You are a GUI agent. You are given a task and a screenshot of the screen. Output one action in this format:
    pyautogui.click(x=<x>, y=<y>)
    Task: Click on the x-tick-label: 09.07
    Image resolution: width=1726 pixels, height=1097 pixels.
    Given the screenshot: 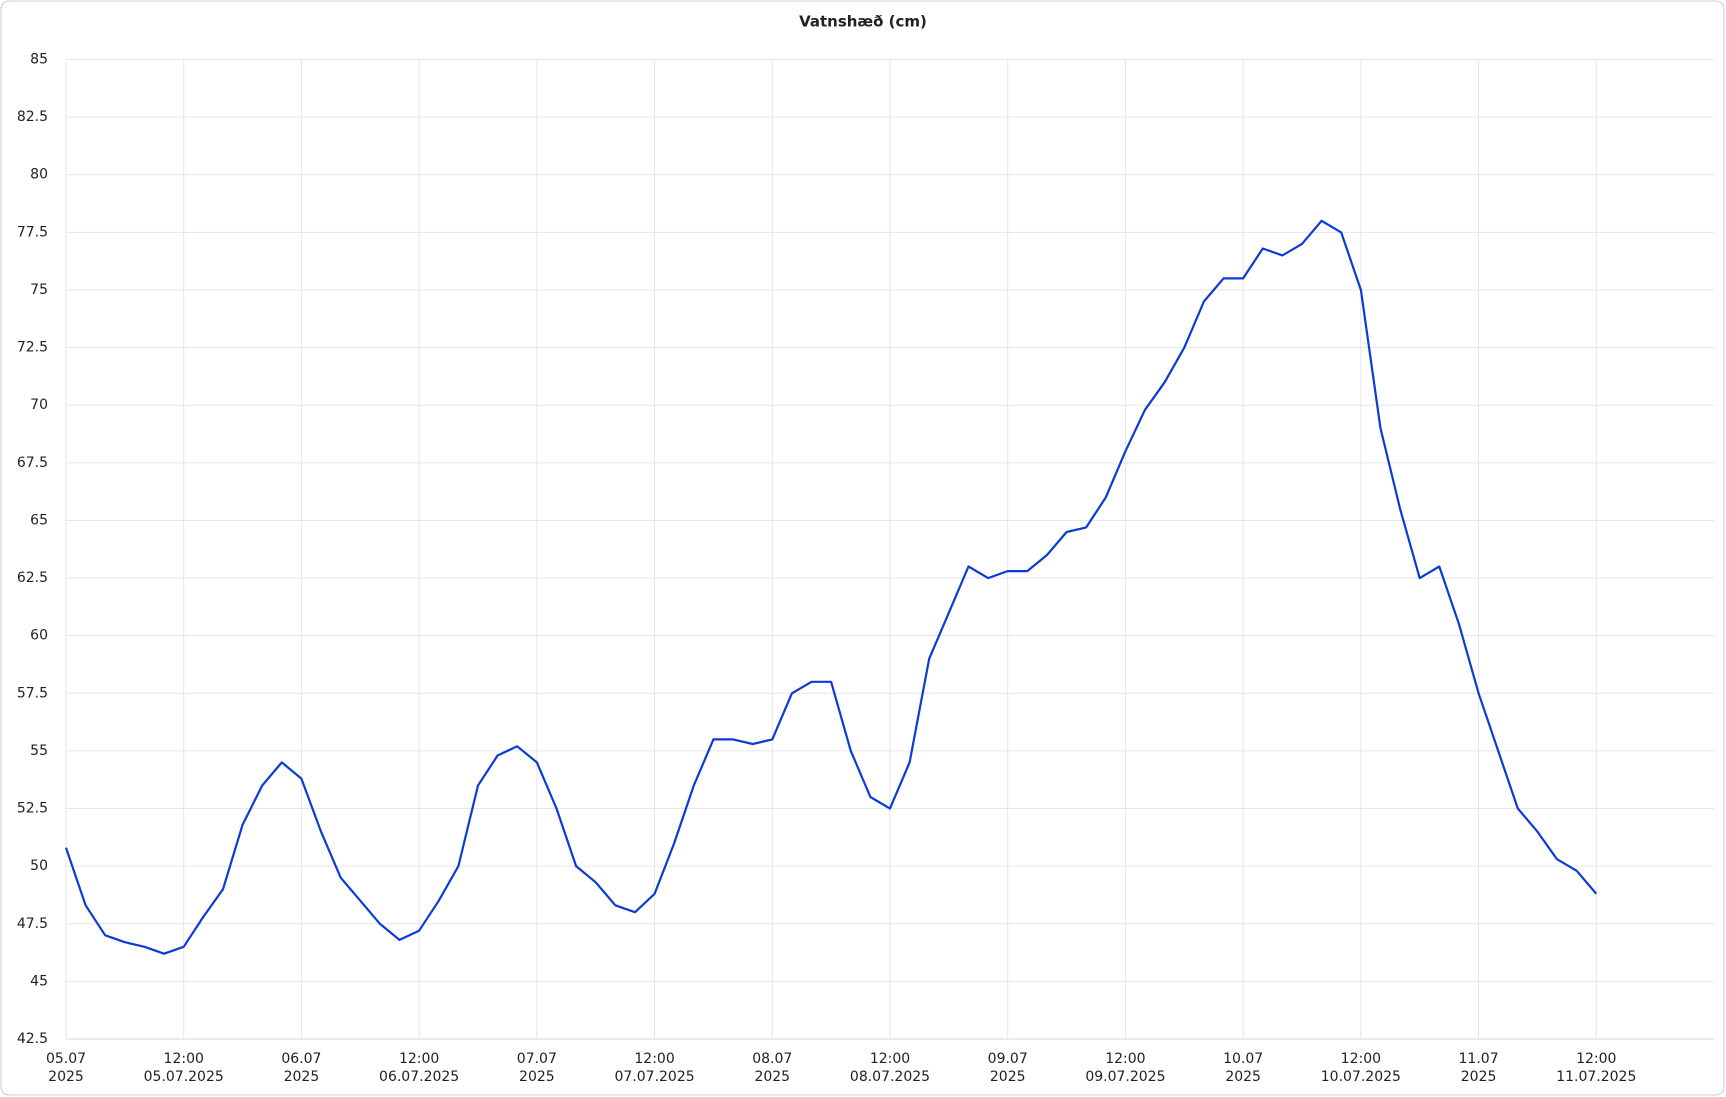 What is the action you would take?
    pyautogui.click(x=1008, y=1059)
    